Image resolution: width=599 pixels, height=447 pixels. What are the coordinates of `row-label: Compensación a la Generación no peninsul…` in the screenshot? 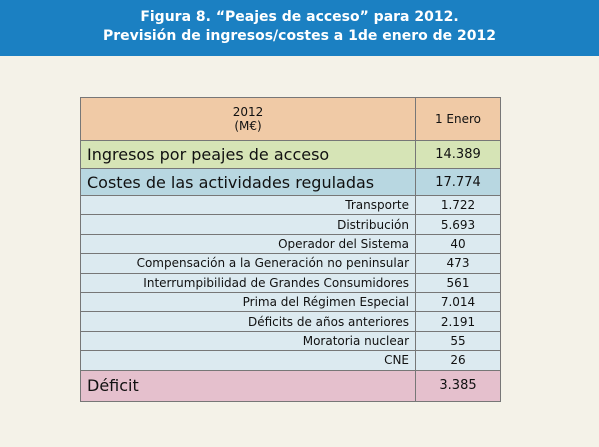 It's located at (248, 263).